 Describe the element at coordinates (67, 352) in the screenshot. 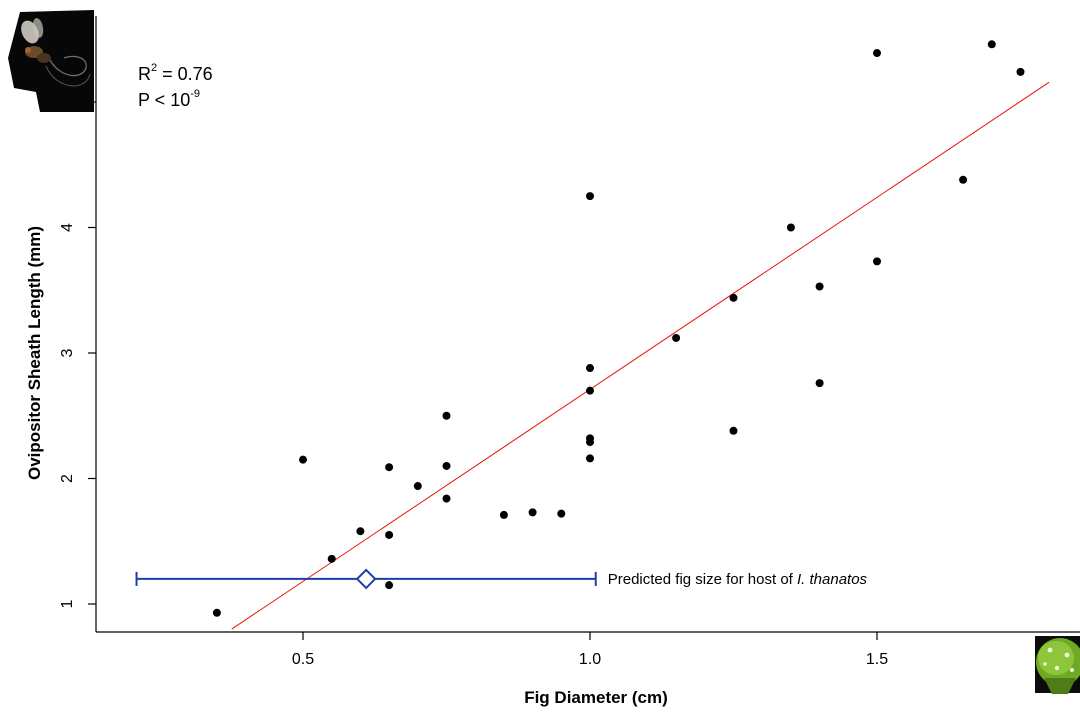

I see `y-tick-label: 3` at that location.